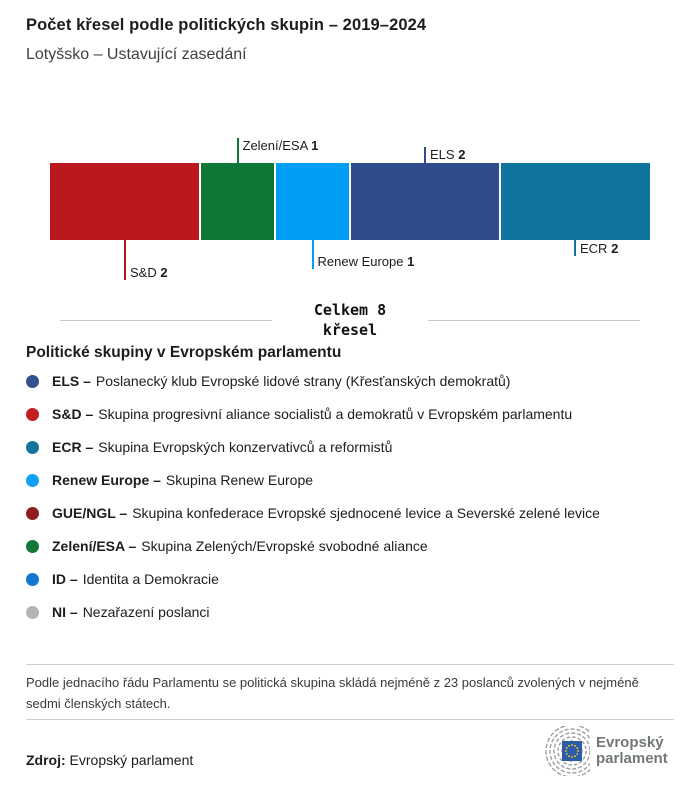 This screenshot has width=700, height=786. I want to click on legend-item-ni: NI – Nezařazení poslanci, so click(313, 612).